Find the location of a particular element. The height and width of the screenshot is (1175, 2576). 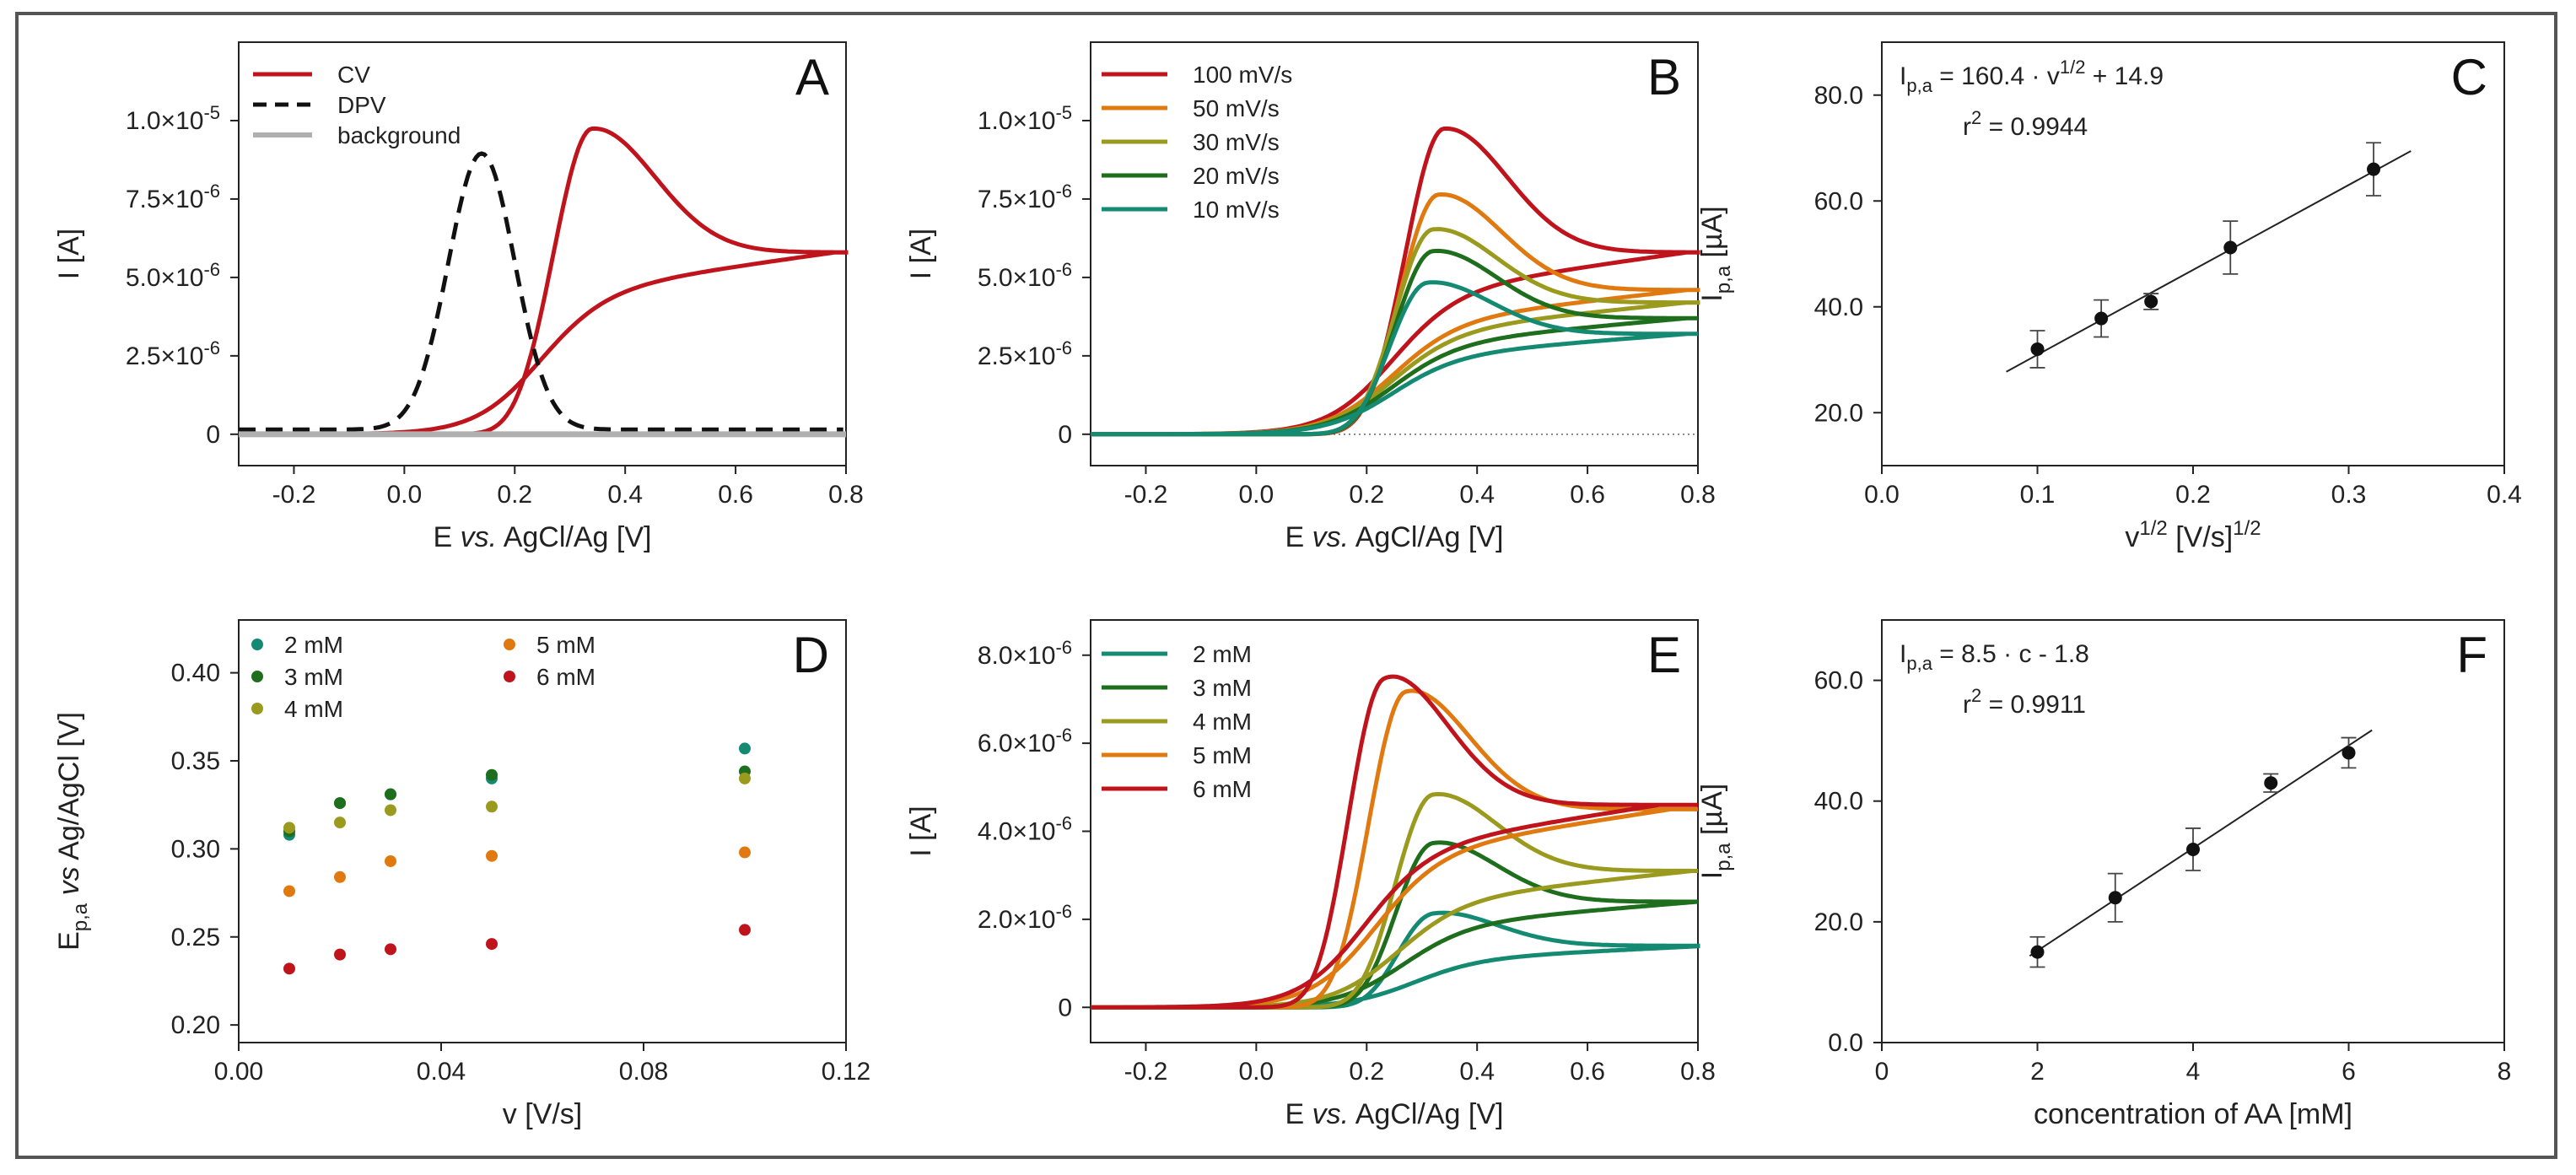

y-axis-label: I [A] is located at coordinates (69, 254).